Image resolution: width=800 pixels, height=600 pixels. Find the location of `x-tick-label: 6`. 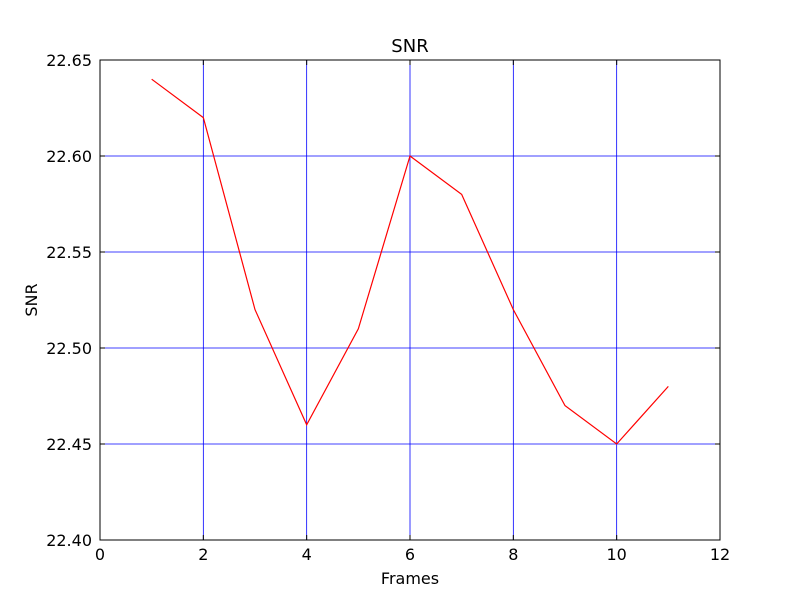

x-tick-label: 6 is located at coordinates (410, 554).